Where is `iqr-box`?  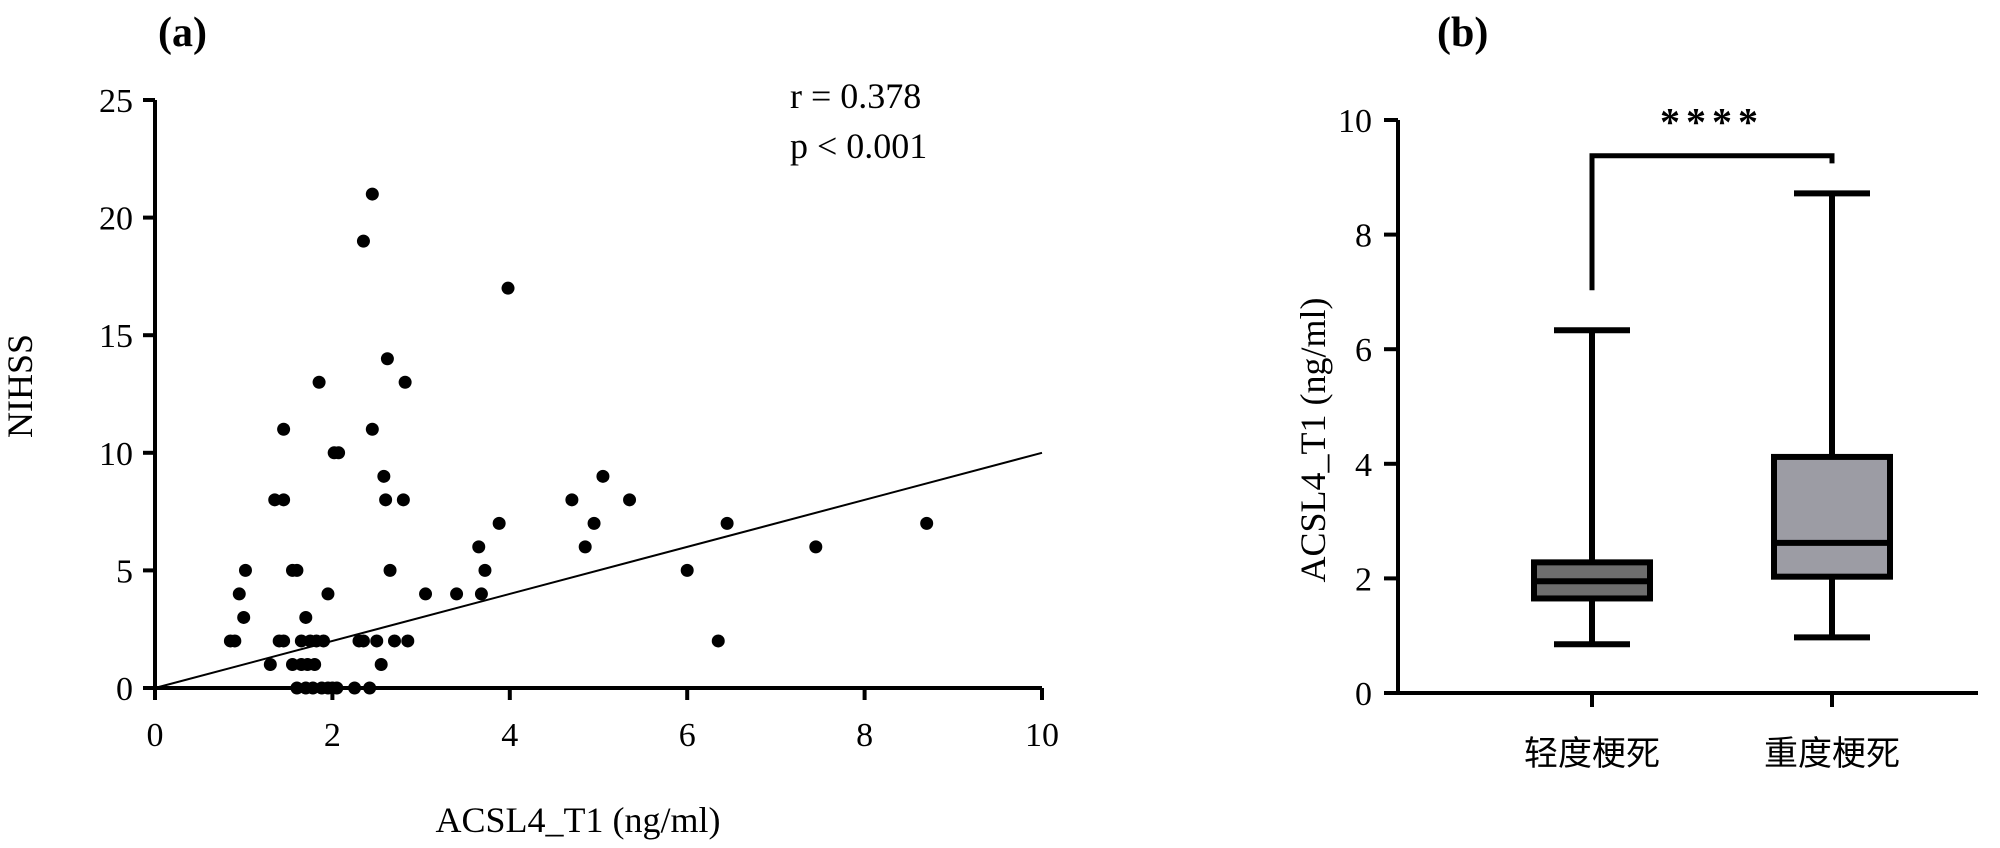
iqr-box is located at coordinates (1832, 516).